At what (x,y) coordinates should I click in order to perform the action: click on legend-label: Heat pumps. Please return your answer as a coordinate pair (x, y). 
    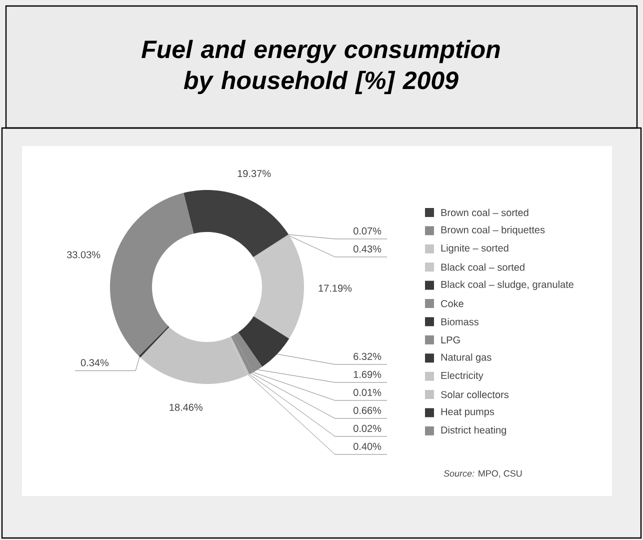
    Looking at the image, I should click on (467, 413).